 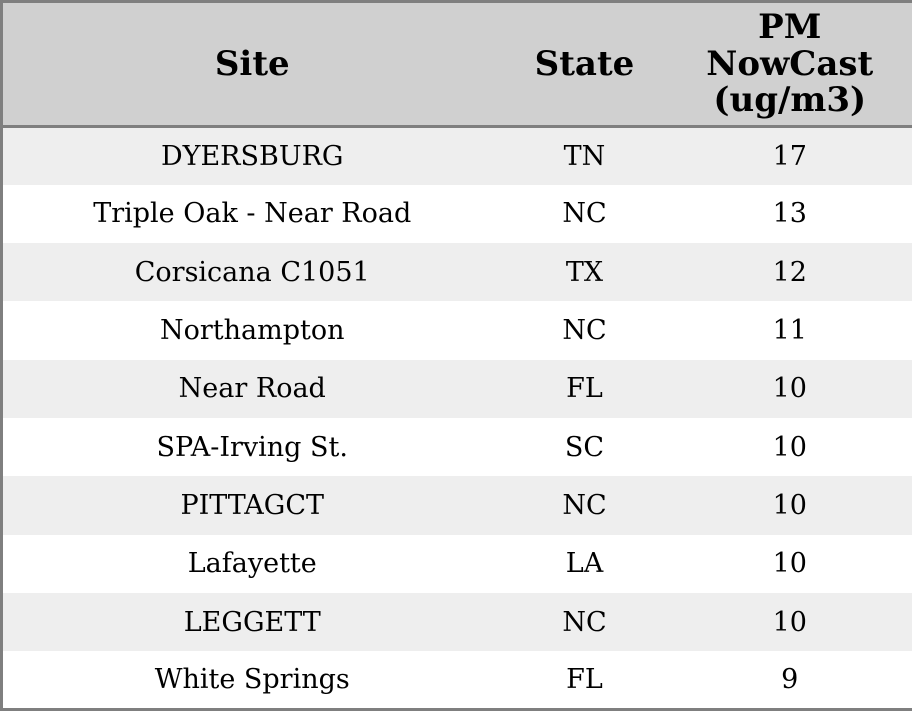 I want to click on site-cell: White Springs, so click(x=251, y=680).